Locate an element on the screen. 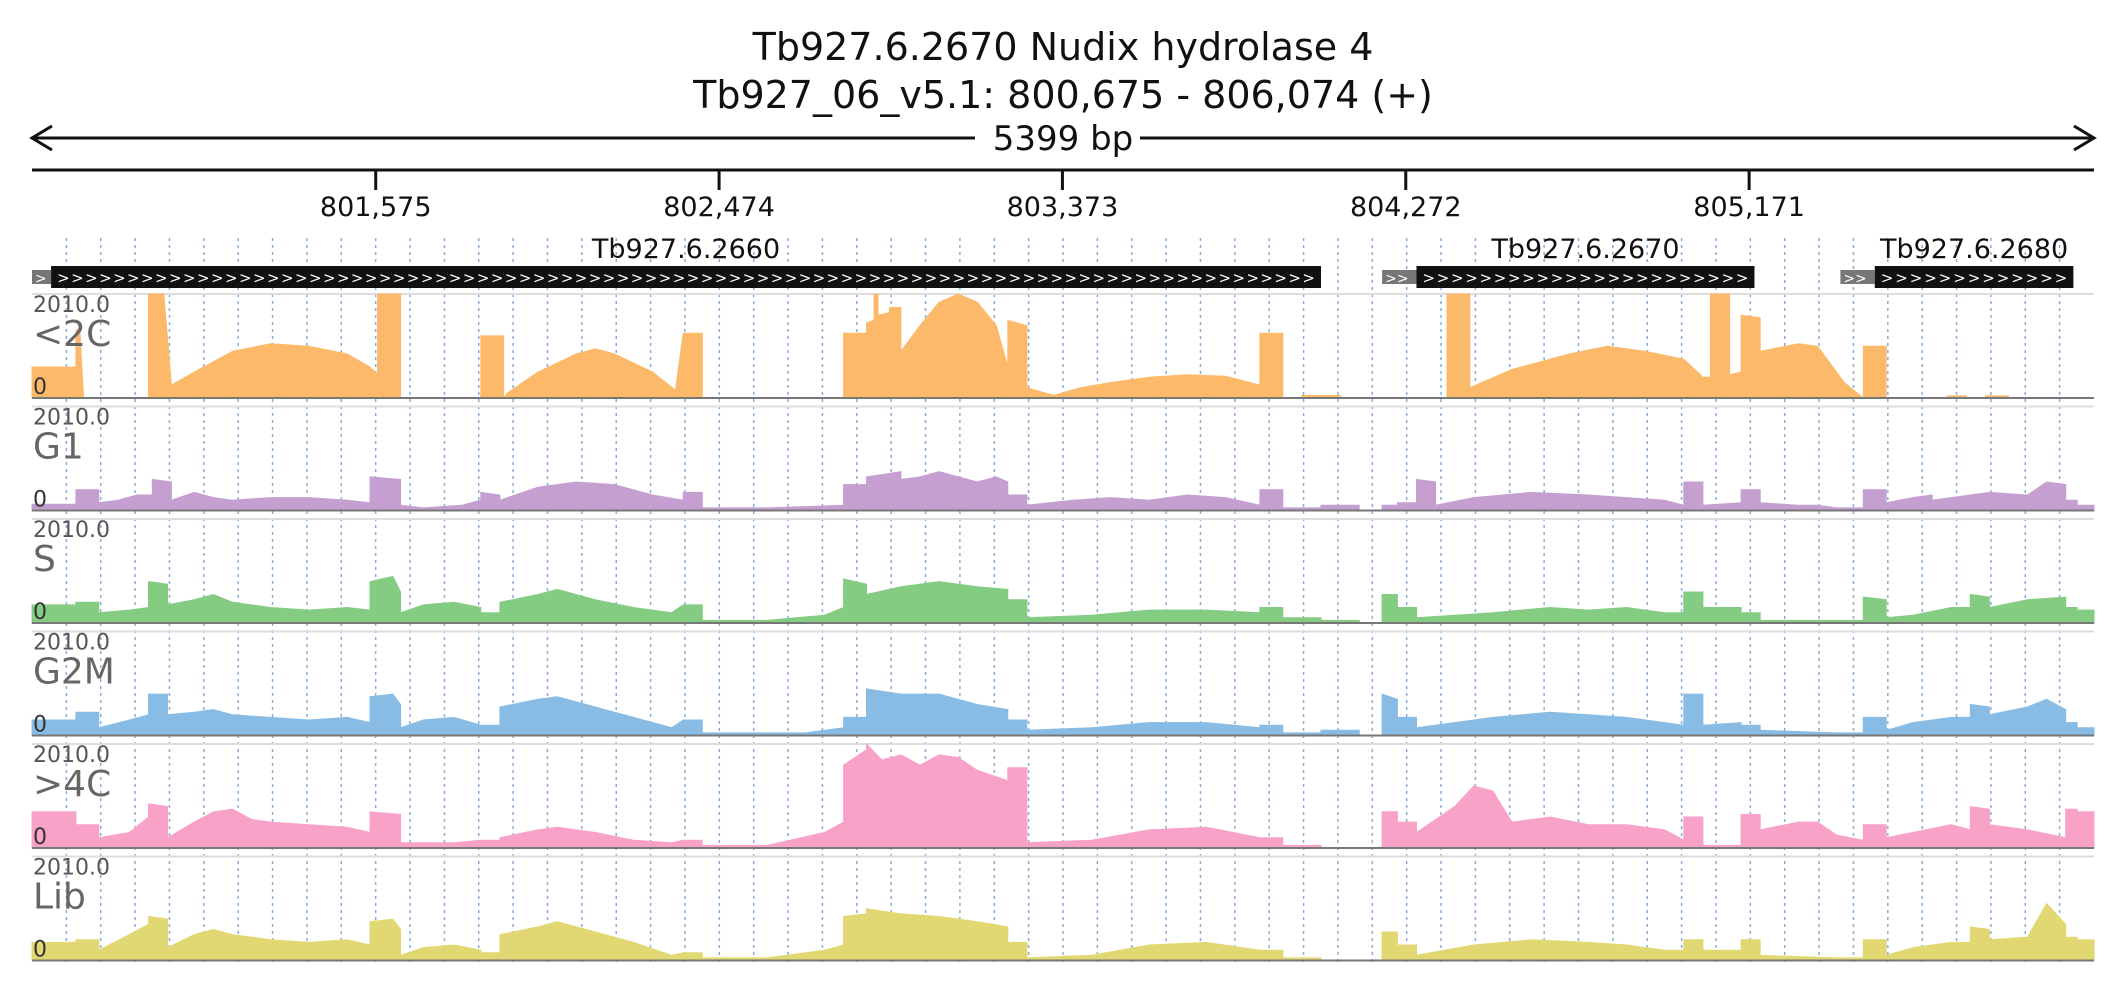 The height and width of the screenshot is (1000, 2126). ruler-tick-label-4: 804,272 is located at coordinates (1406, 207).